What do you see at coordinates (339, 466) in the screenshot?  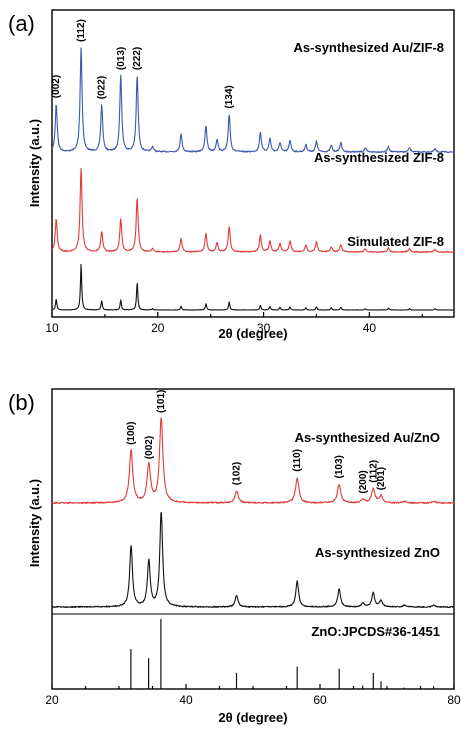 I see `peak-label-103: (103)` at bounding box center [339, 466].